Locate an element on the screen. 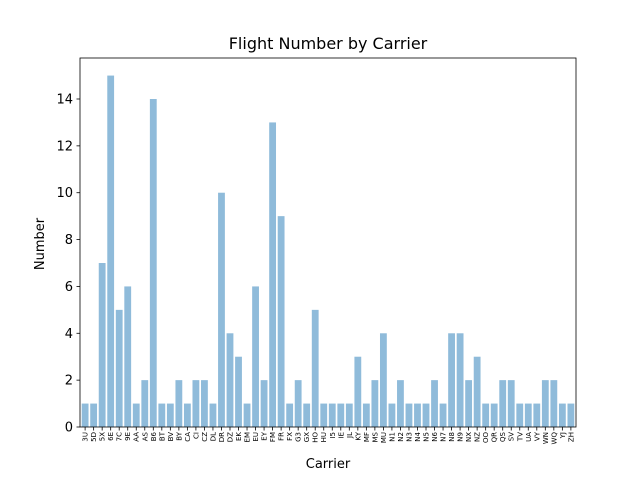  bar-BV is located at coordinates (170, 415).